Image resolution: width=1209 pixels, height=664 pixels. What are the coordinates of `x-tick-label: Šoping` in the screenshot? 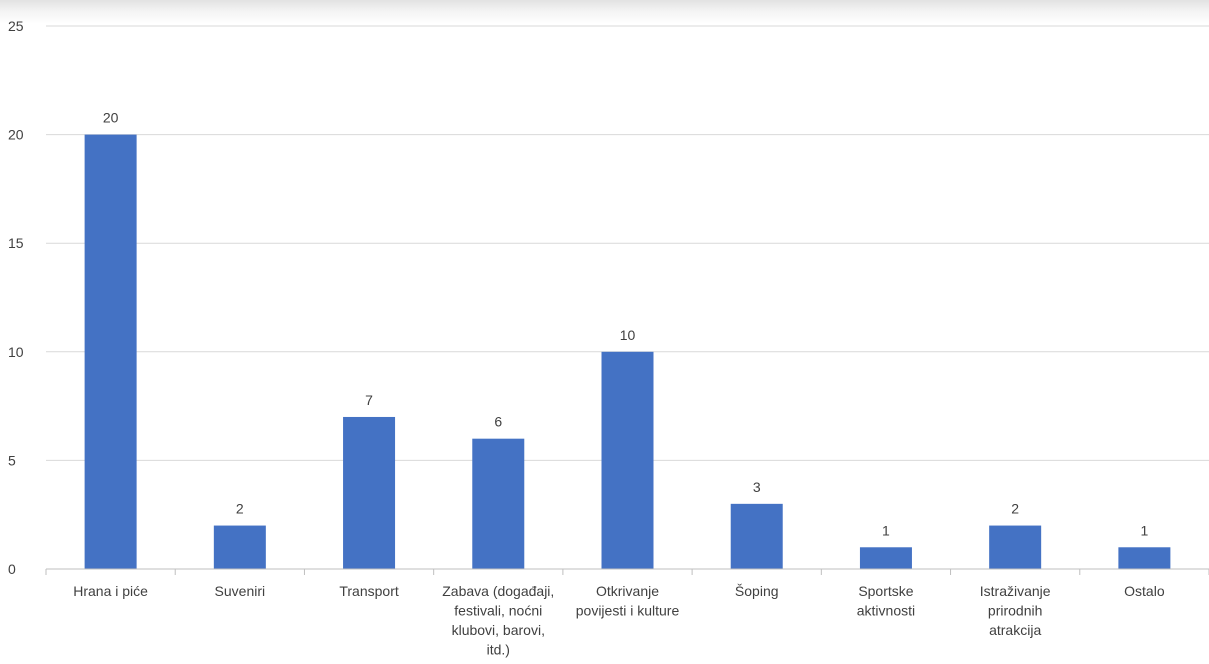 It's located at (757, 591).